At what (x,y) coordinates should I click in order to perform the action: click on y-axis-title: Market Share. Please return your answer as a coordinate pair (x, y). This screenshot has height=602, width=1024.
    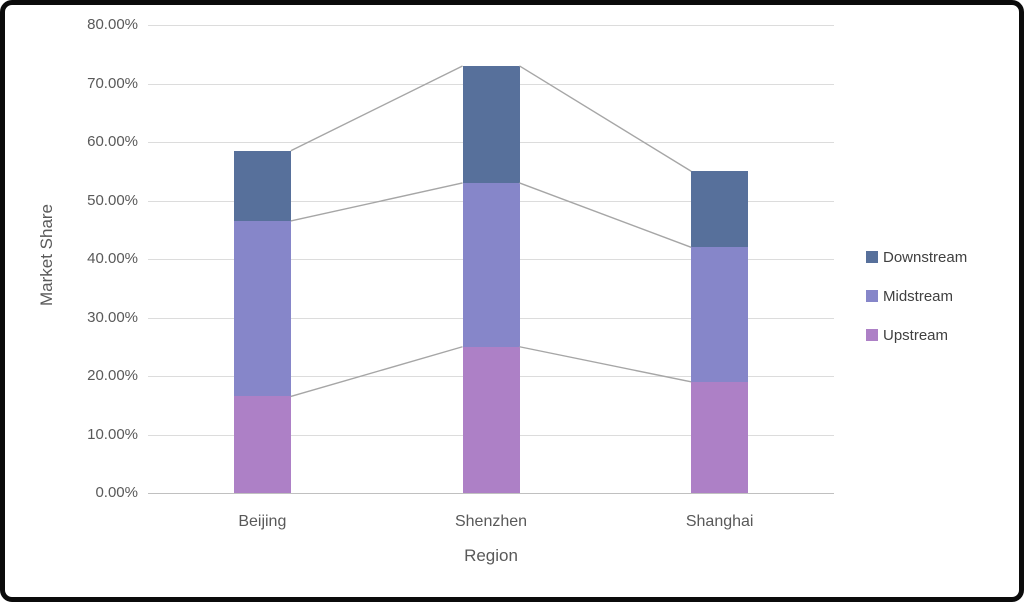
    Looking at the image, I should click on (46, 255).